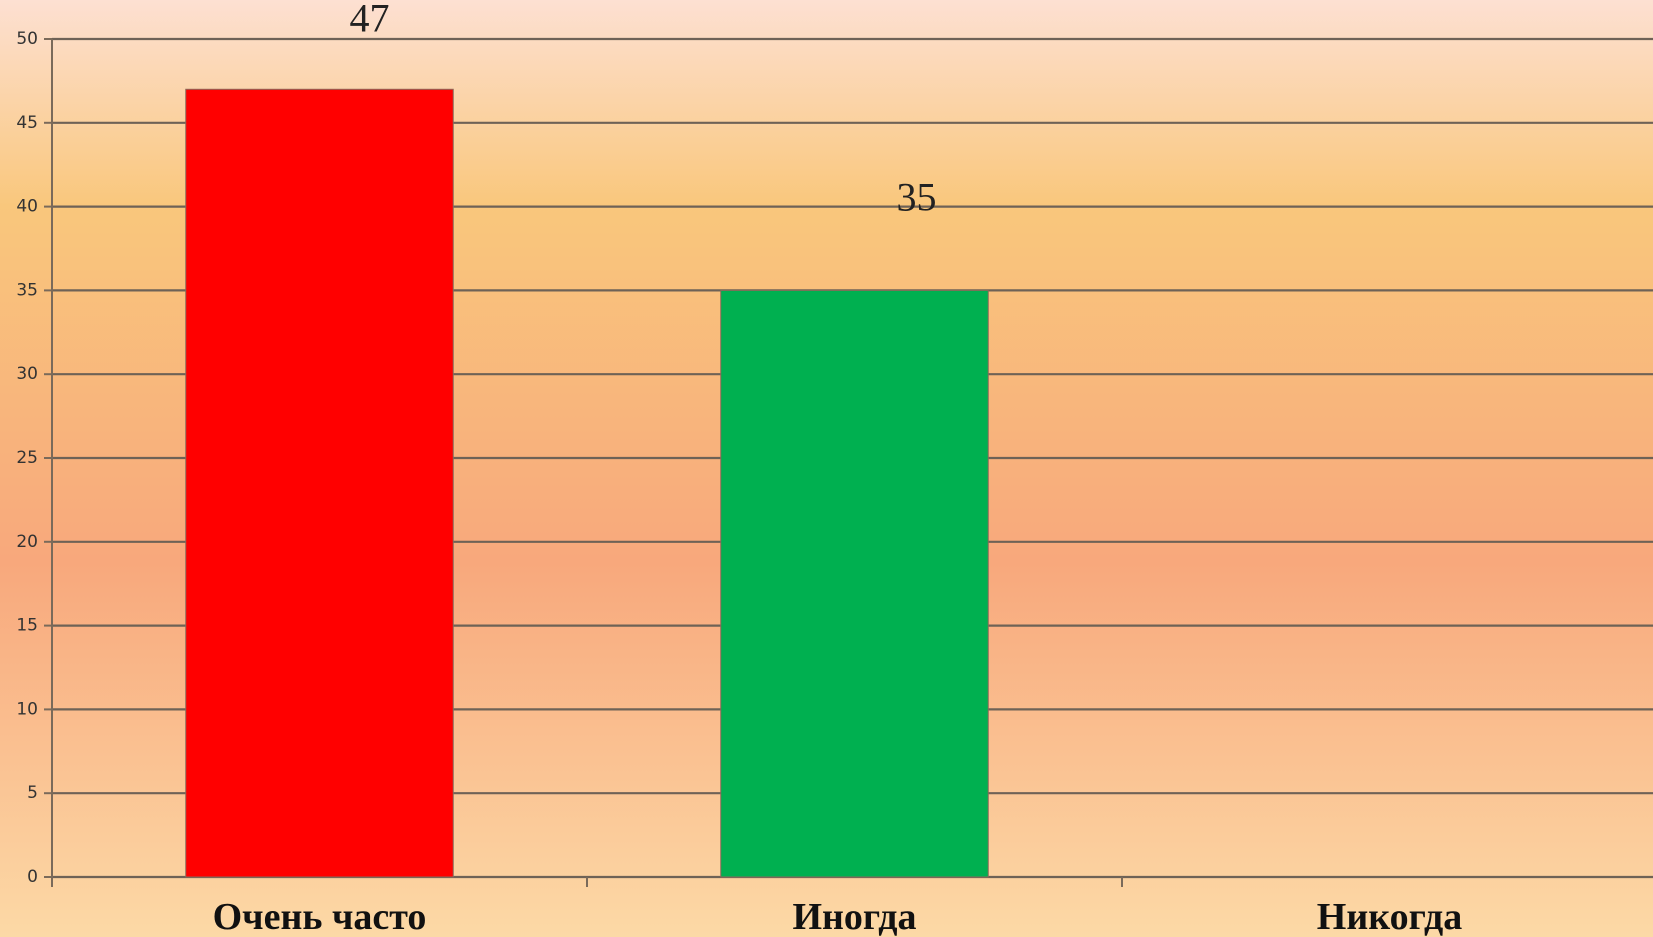  I want to click on data-label: 47, so click(370, 20).